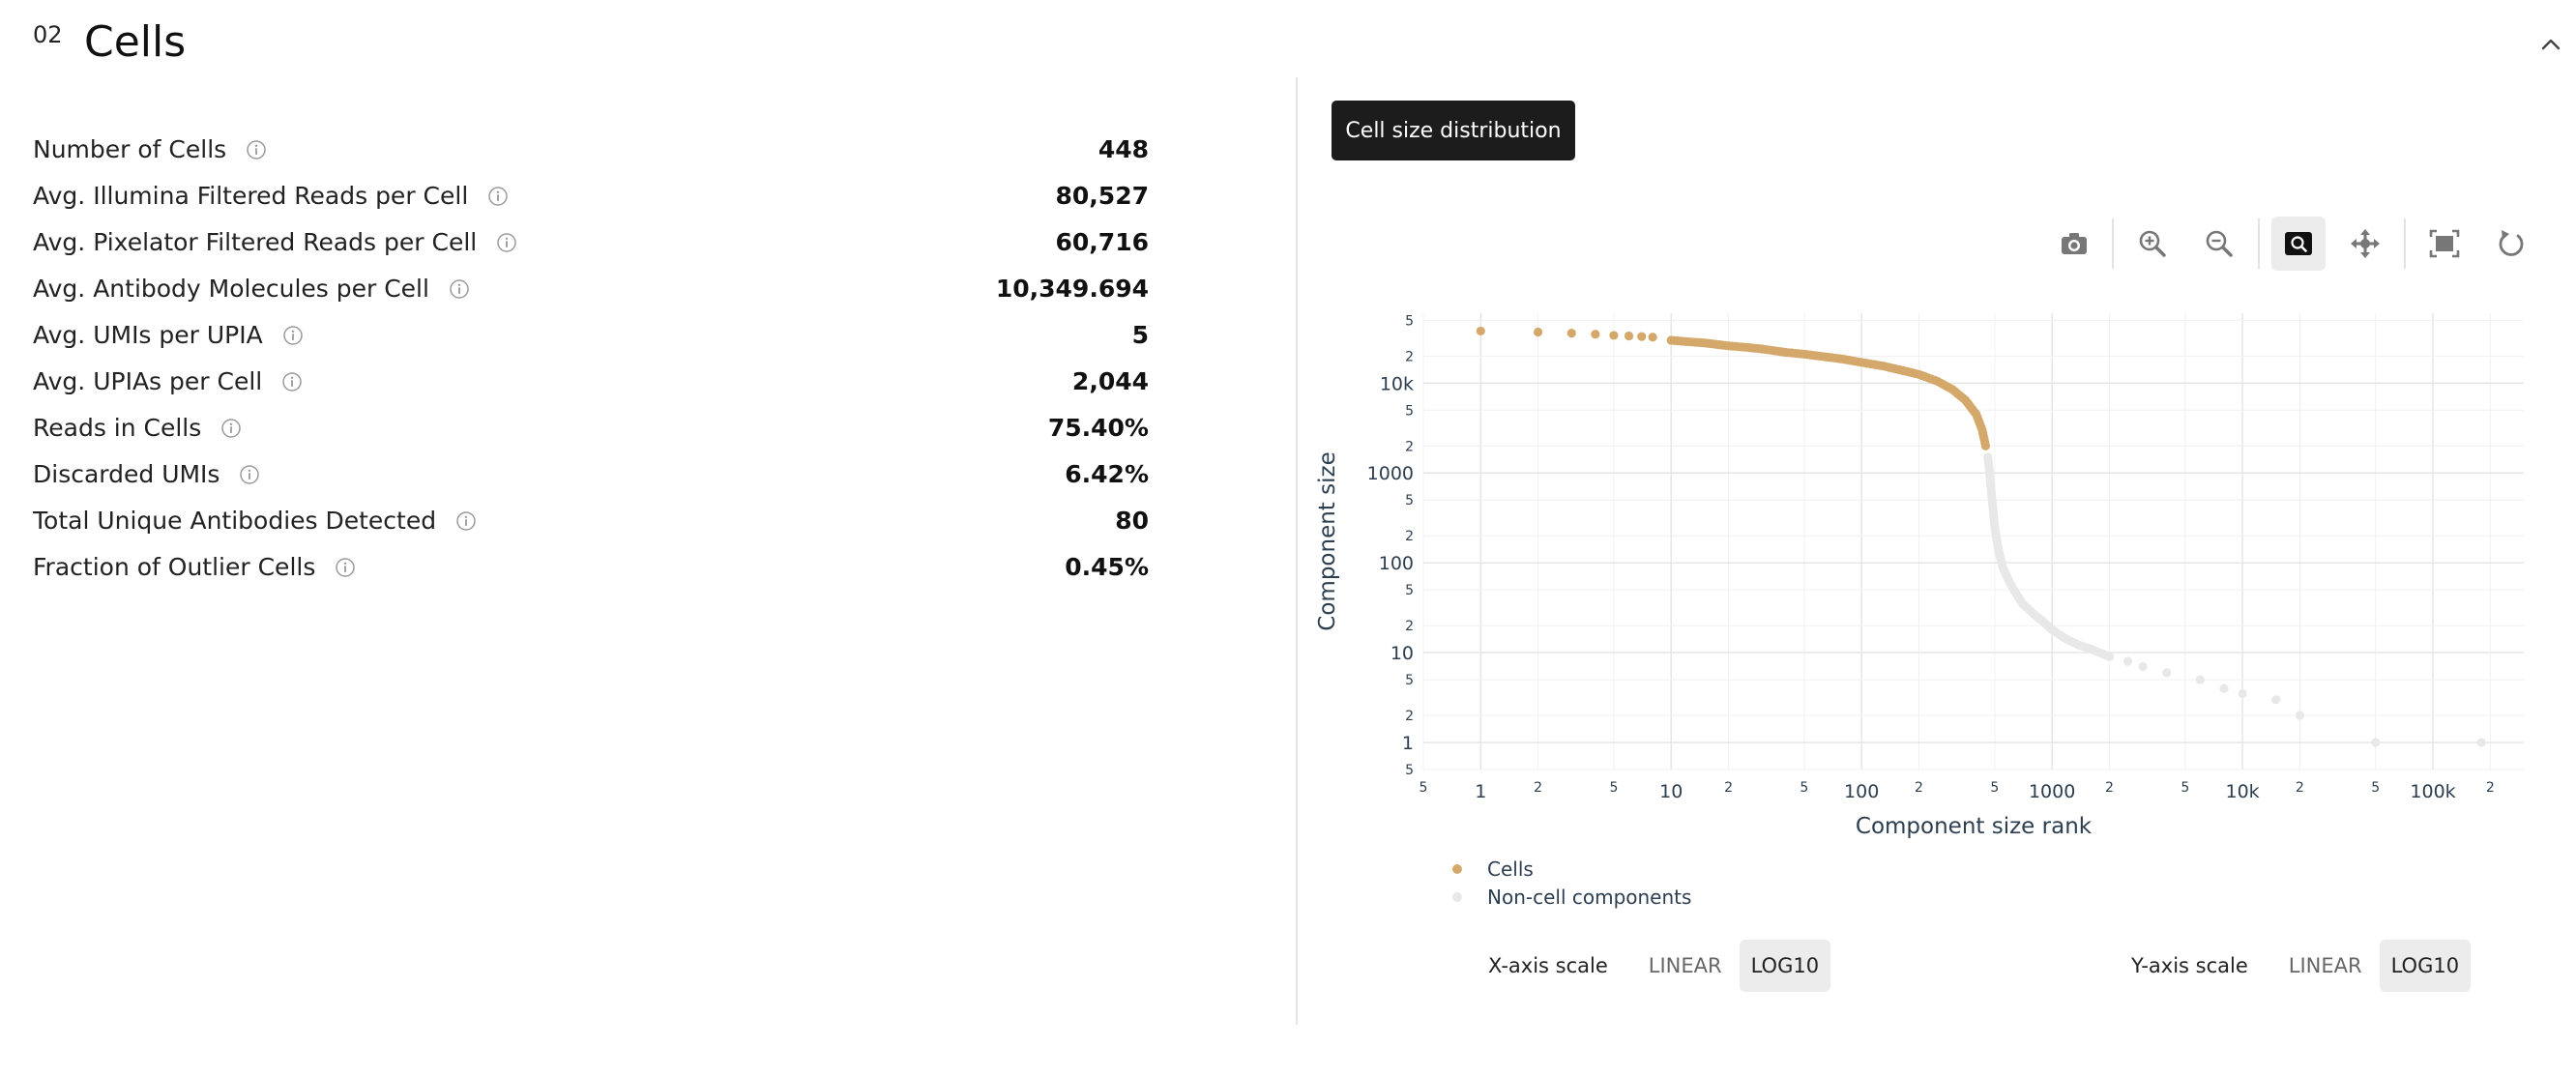 This screenshot has height=1075, width=2576. I want to click on reset-axes-button, so click(2511, 244).